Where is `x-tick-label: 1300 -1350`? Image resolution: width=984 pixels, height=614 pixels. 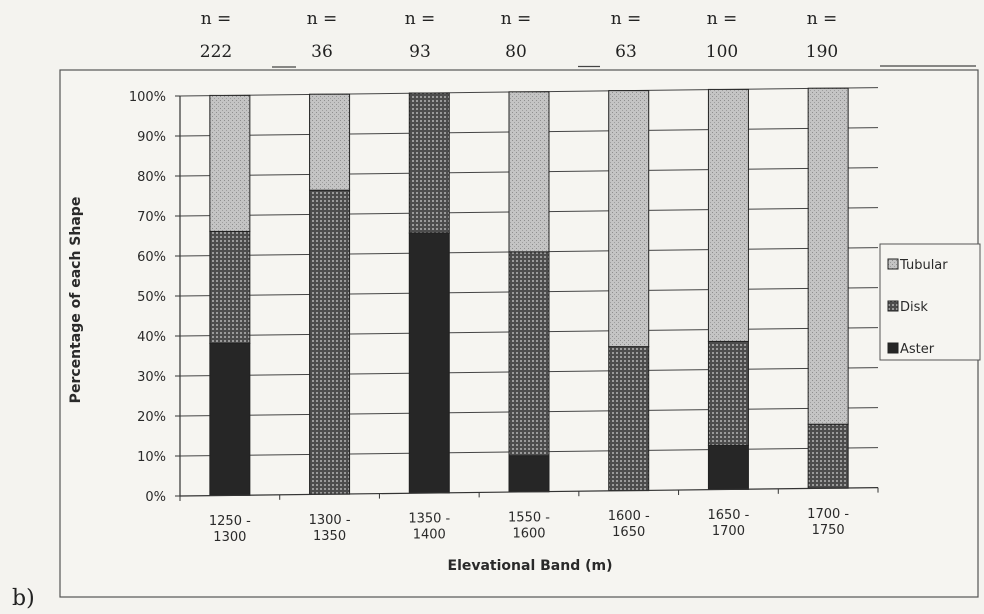 x-tick-label: 1300 -1350 is located at coordinates (330, 528).